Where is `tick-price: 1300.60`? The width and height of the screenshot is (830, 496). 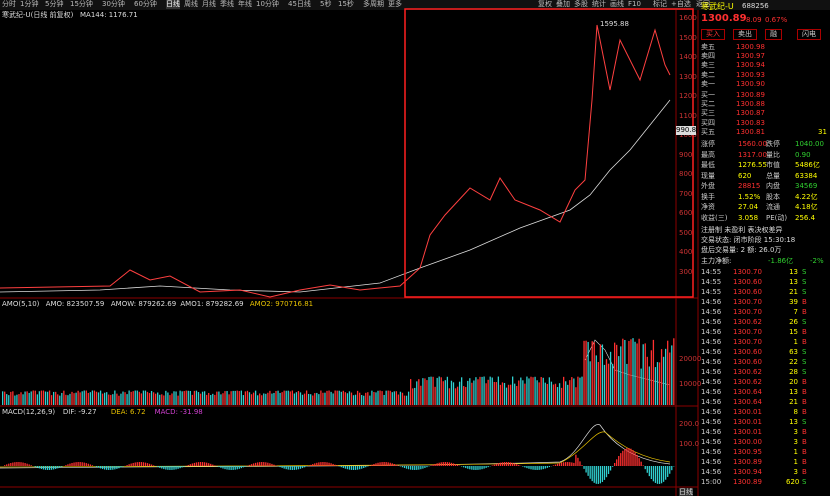 tick-price: 1300.60 is located at coordinates (747, 352).